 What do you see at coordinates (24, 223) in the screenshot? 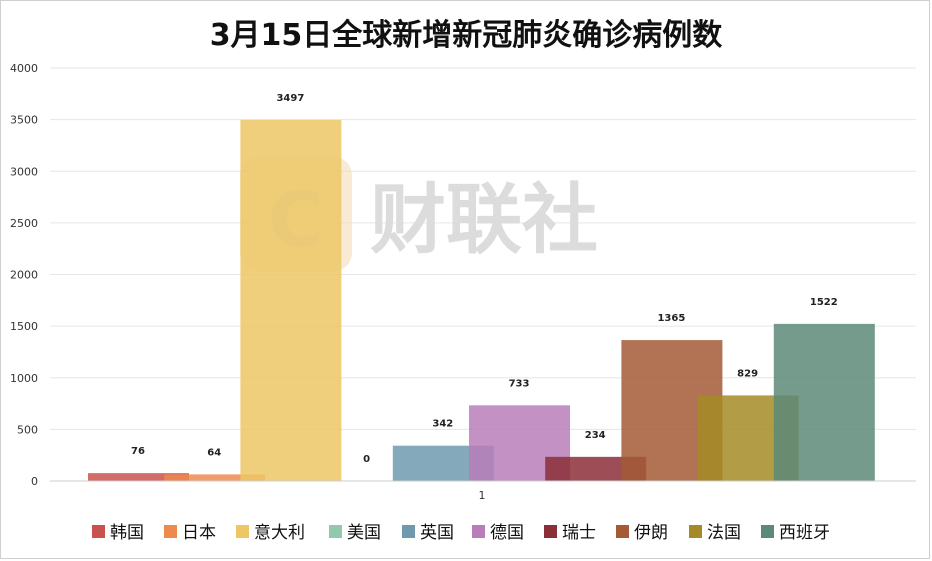
I see `y-tick-label: 2500` at bounding box center [24, 223].